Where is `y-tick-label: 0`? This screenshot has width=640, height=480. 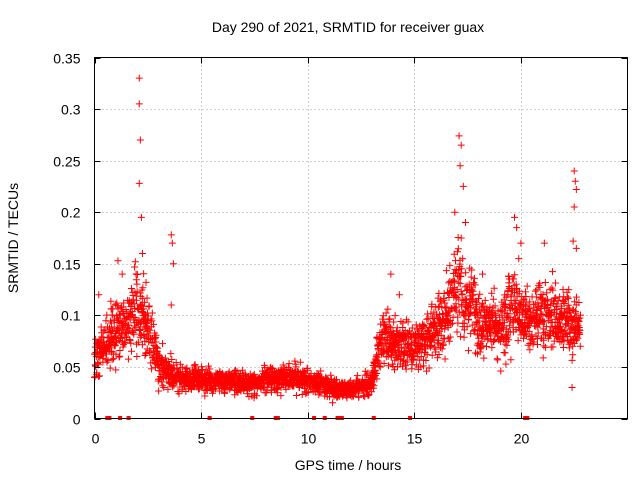 y-tick-label: 0 is located at coordinates (77, 420).